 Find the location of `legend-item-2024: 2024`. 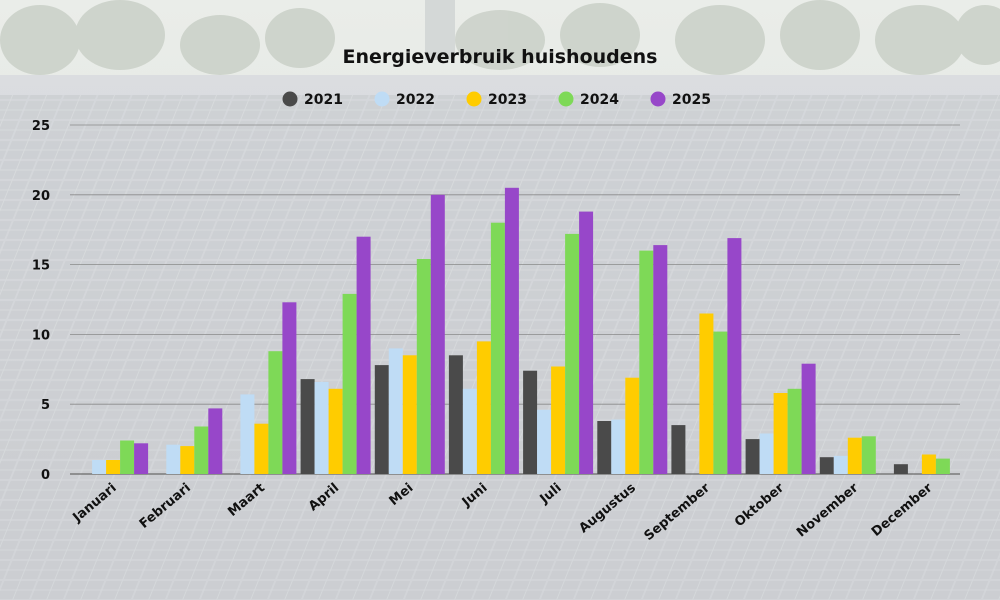

legend-item-2024: 2024 is located at coordinates (588, 99).